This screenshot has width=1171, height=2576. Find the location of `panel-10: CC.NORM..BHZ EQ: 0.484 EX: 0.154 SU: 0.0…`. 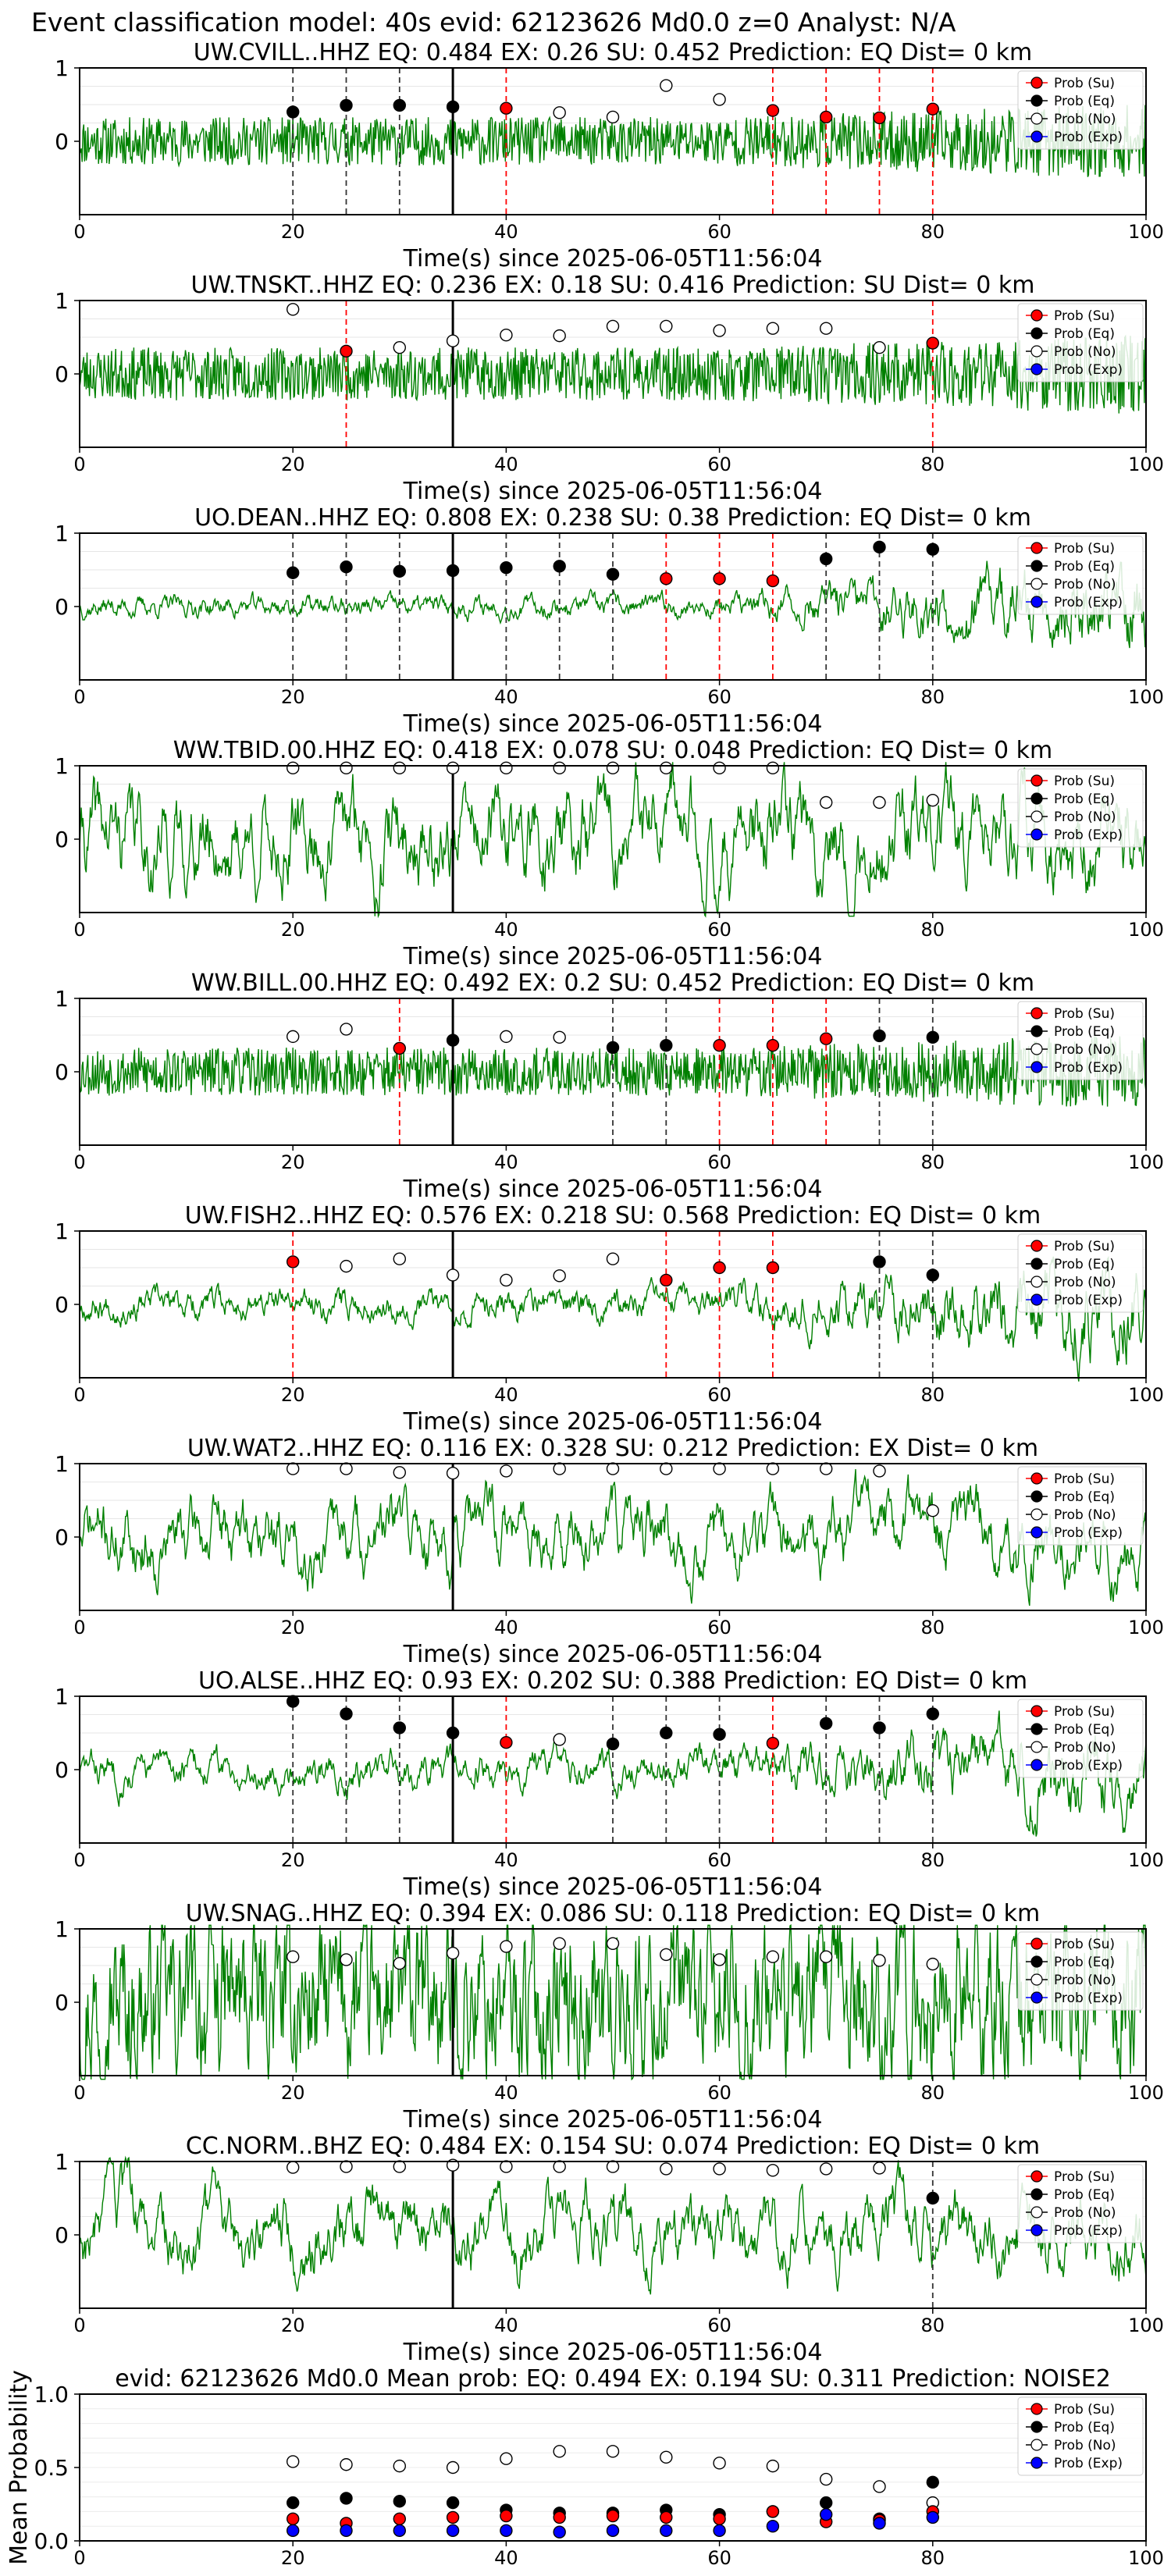

panel-10: CC.NORM..BHZ EQ: 0.484 EX: 0.154 SU: 0.0… is located at coordinates (609, 2249).